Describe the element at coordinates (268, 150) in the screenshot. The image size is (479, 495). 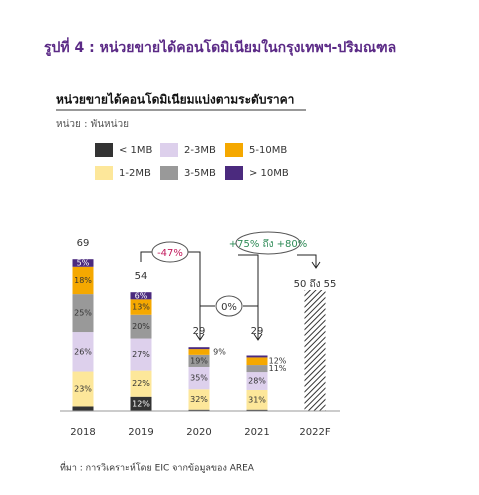
I see `legend-label: 5-10MB` at that location.